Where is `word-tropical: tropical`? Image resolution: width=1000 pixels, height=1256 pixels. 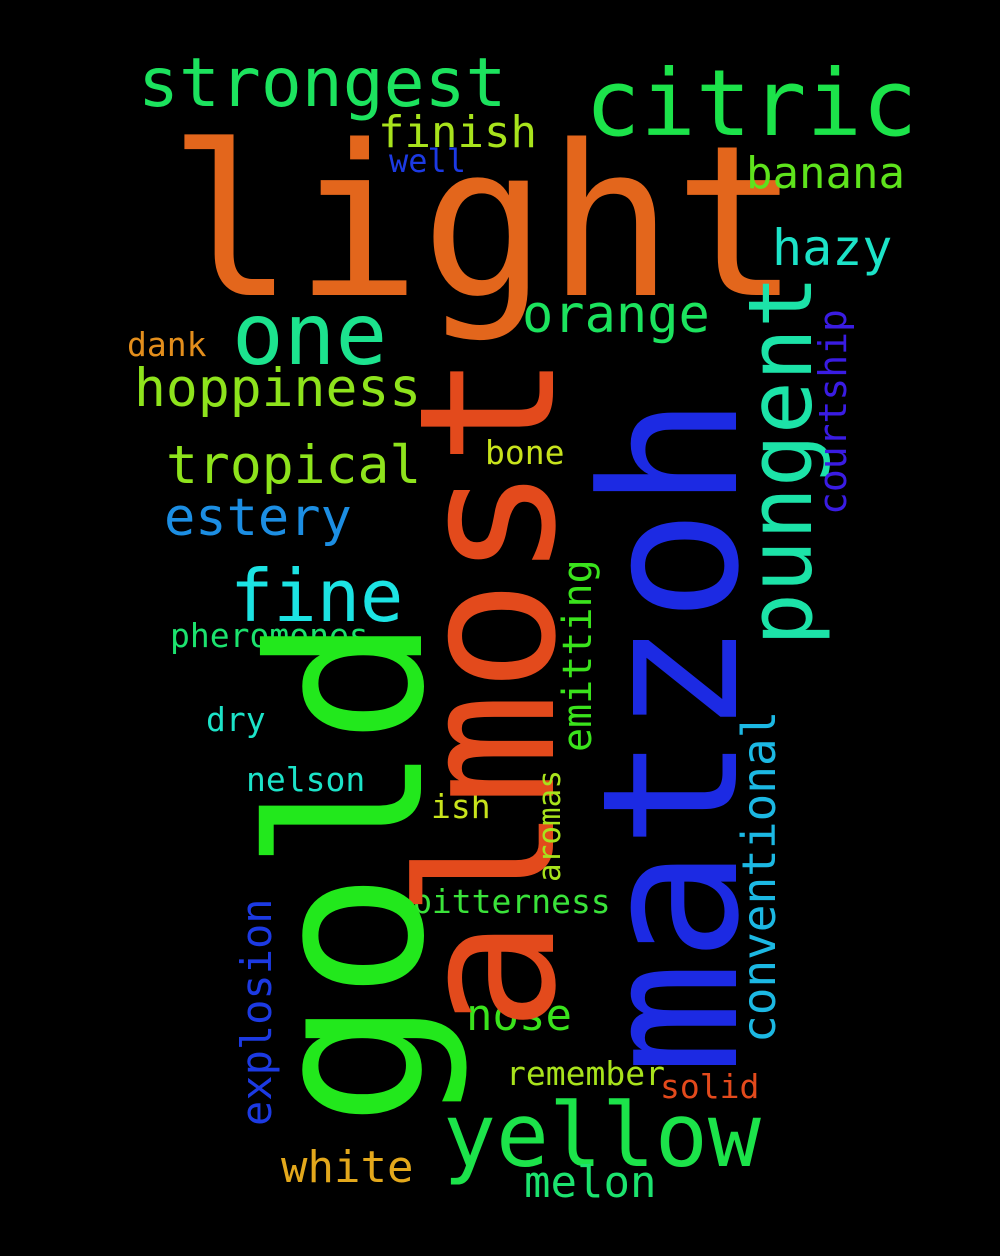
word-tropical: tropical is located at coordinates (294, 465).